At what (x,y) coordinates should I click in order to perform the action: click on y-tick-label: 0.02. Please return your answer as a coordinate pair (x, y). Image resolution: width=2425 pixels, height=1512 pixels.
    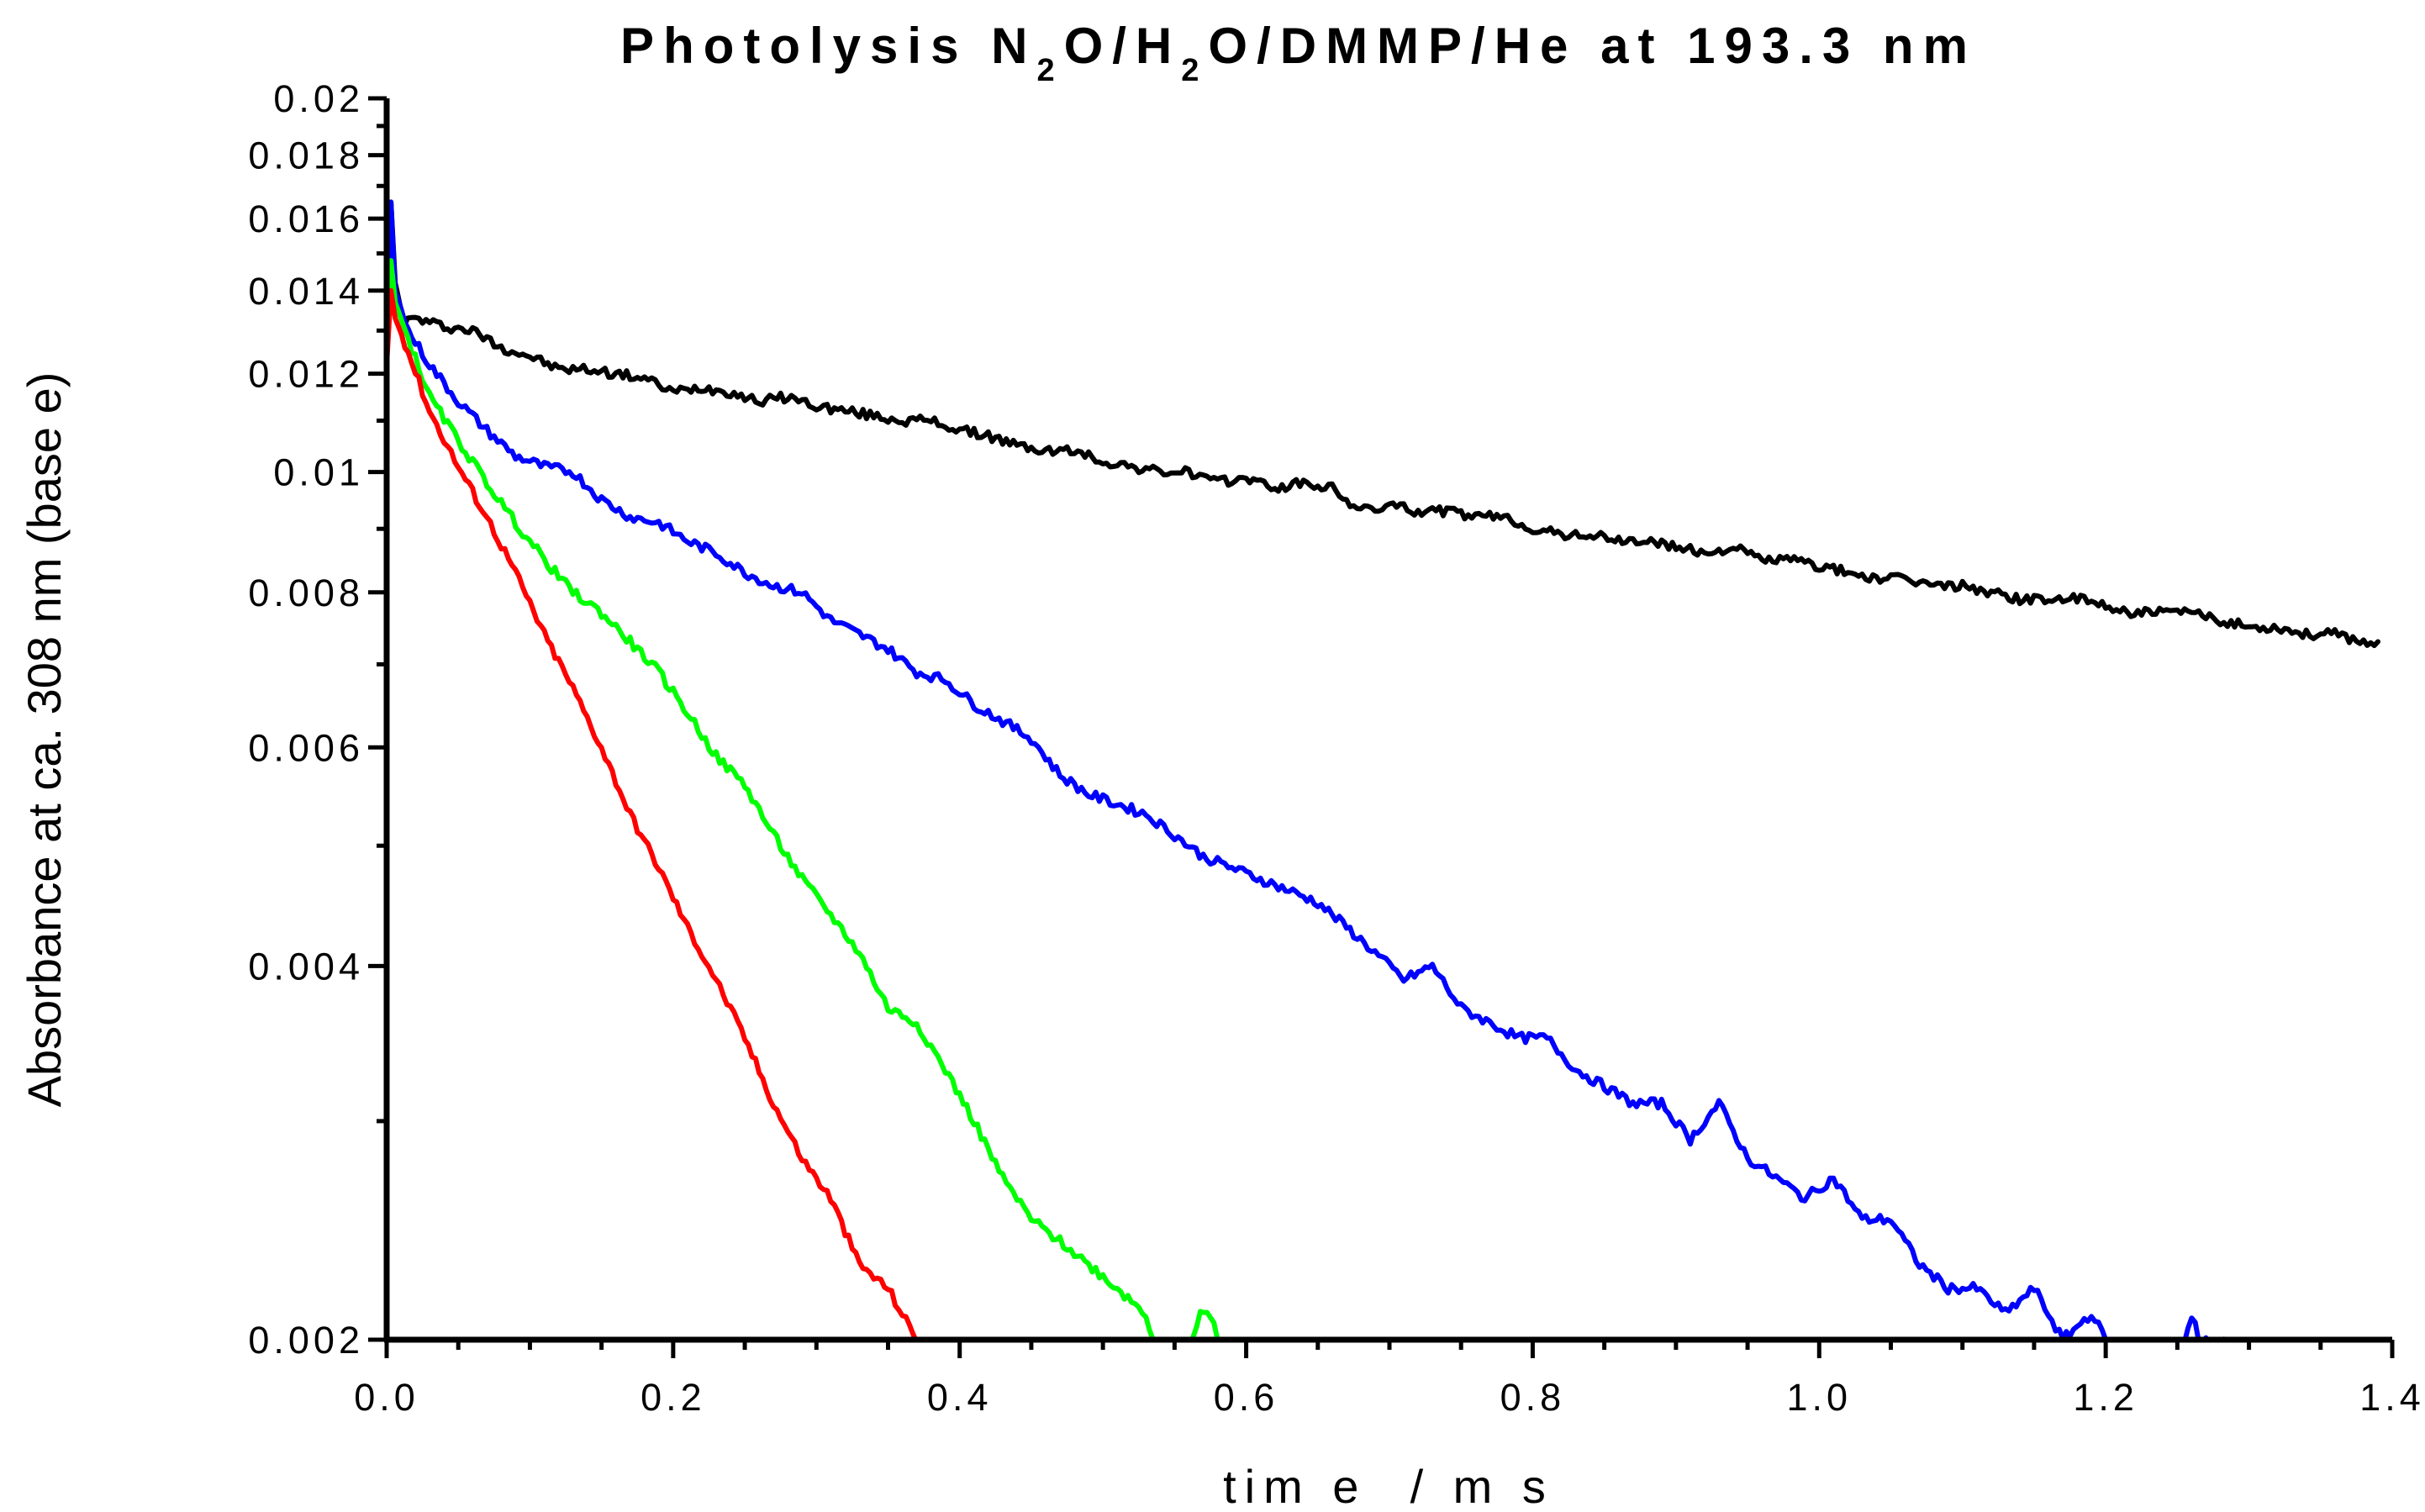
    Looking at the image, I should click on (318, 99).